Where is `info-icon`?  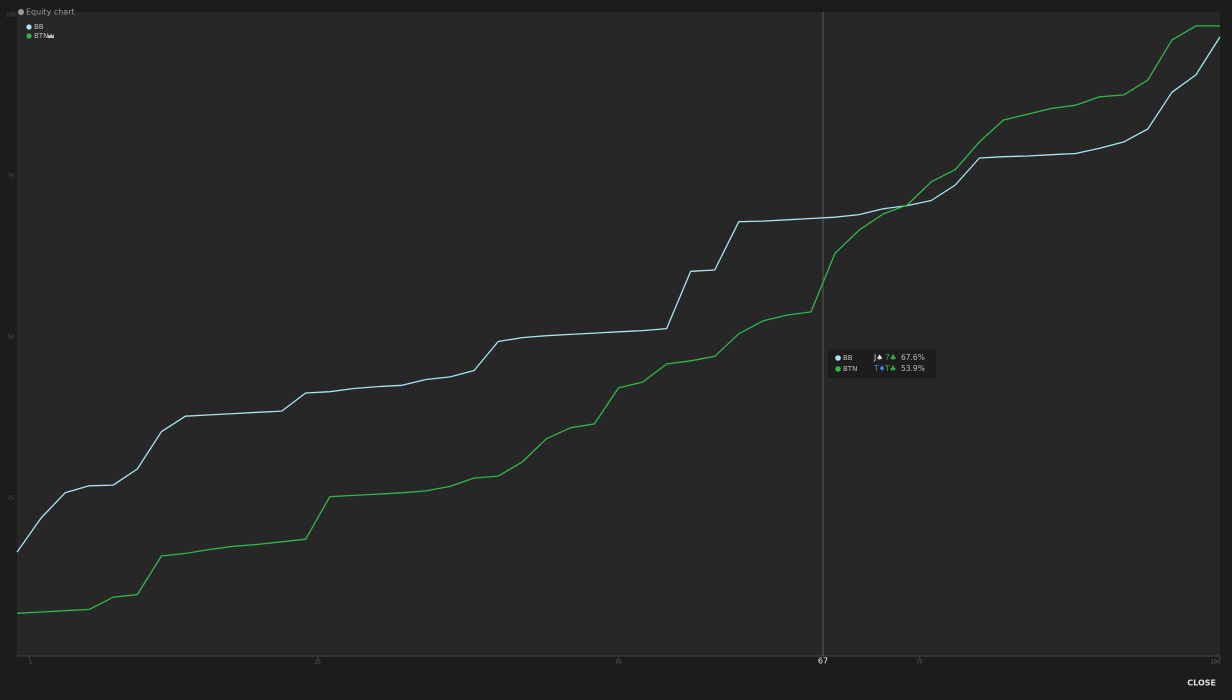 info-icon is located at coordinates (21, 12).